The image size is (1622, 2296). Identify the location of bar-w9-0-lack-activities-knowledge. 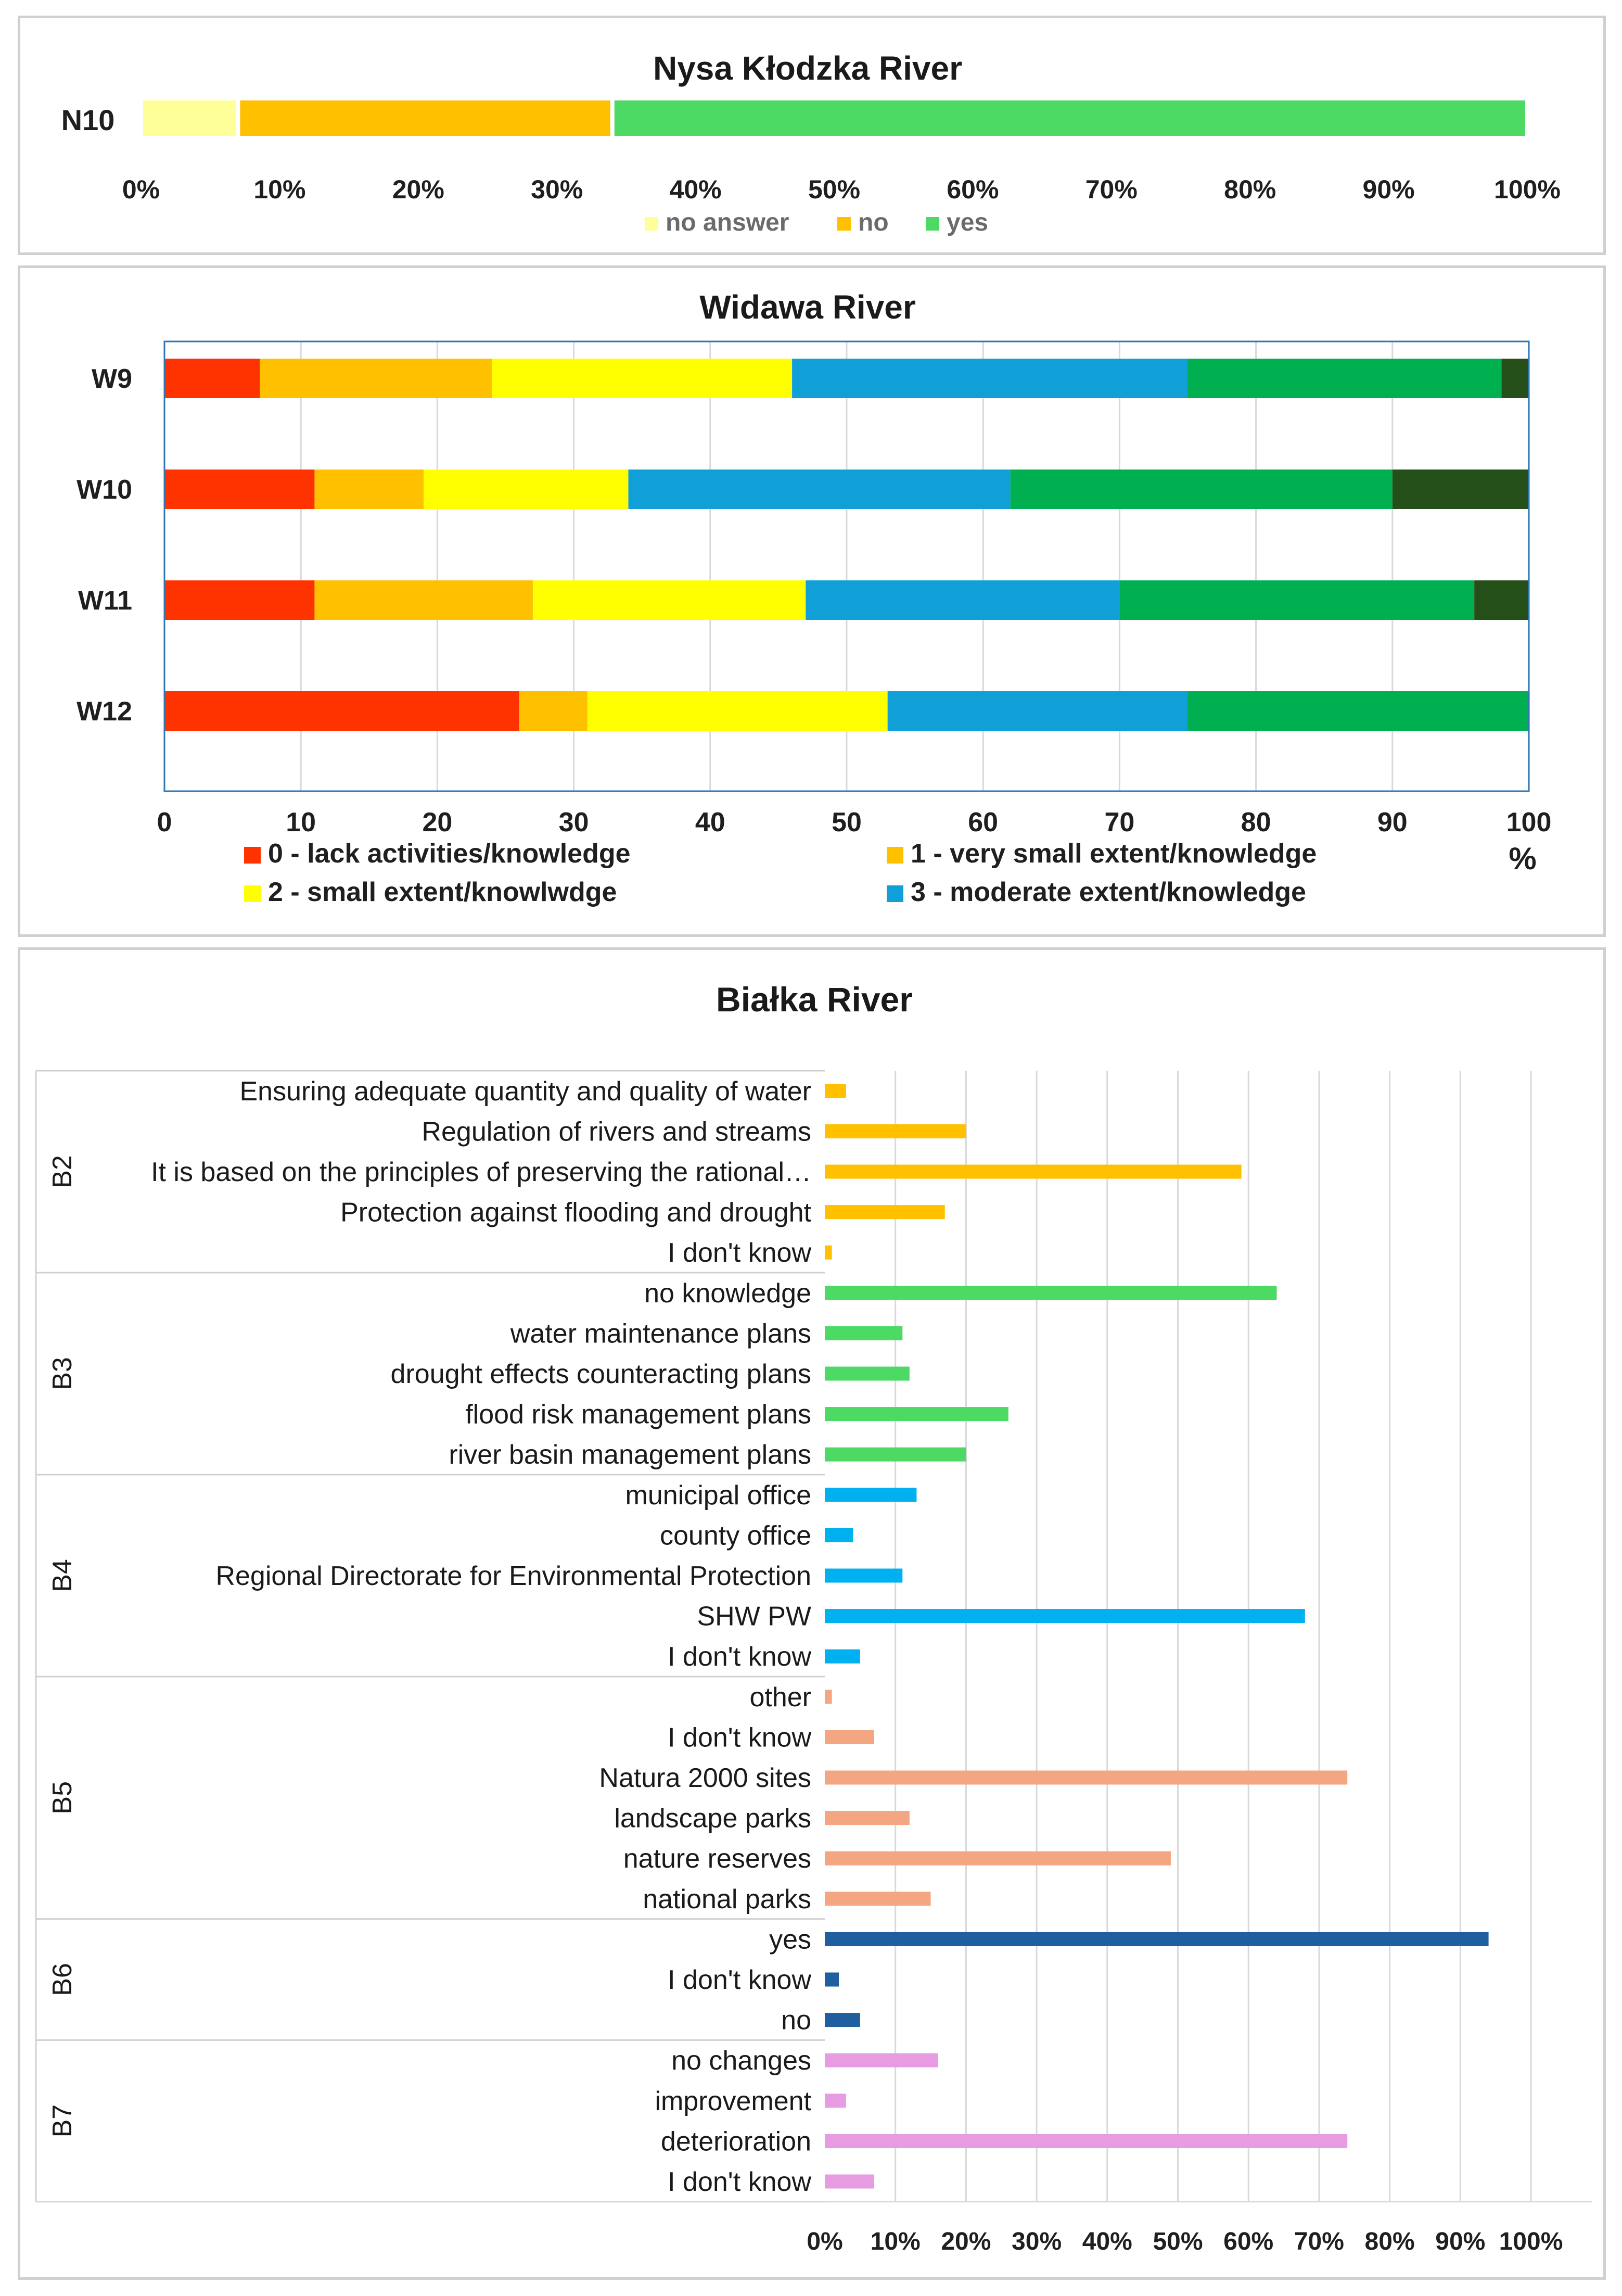
(212, 378).